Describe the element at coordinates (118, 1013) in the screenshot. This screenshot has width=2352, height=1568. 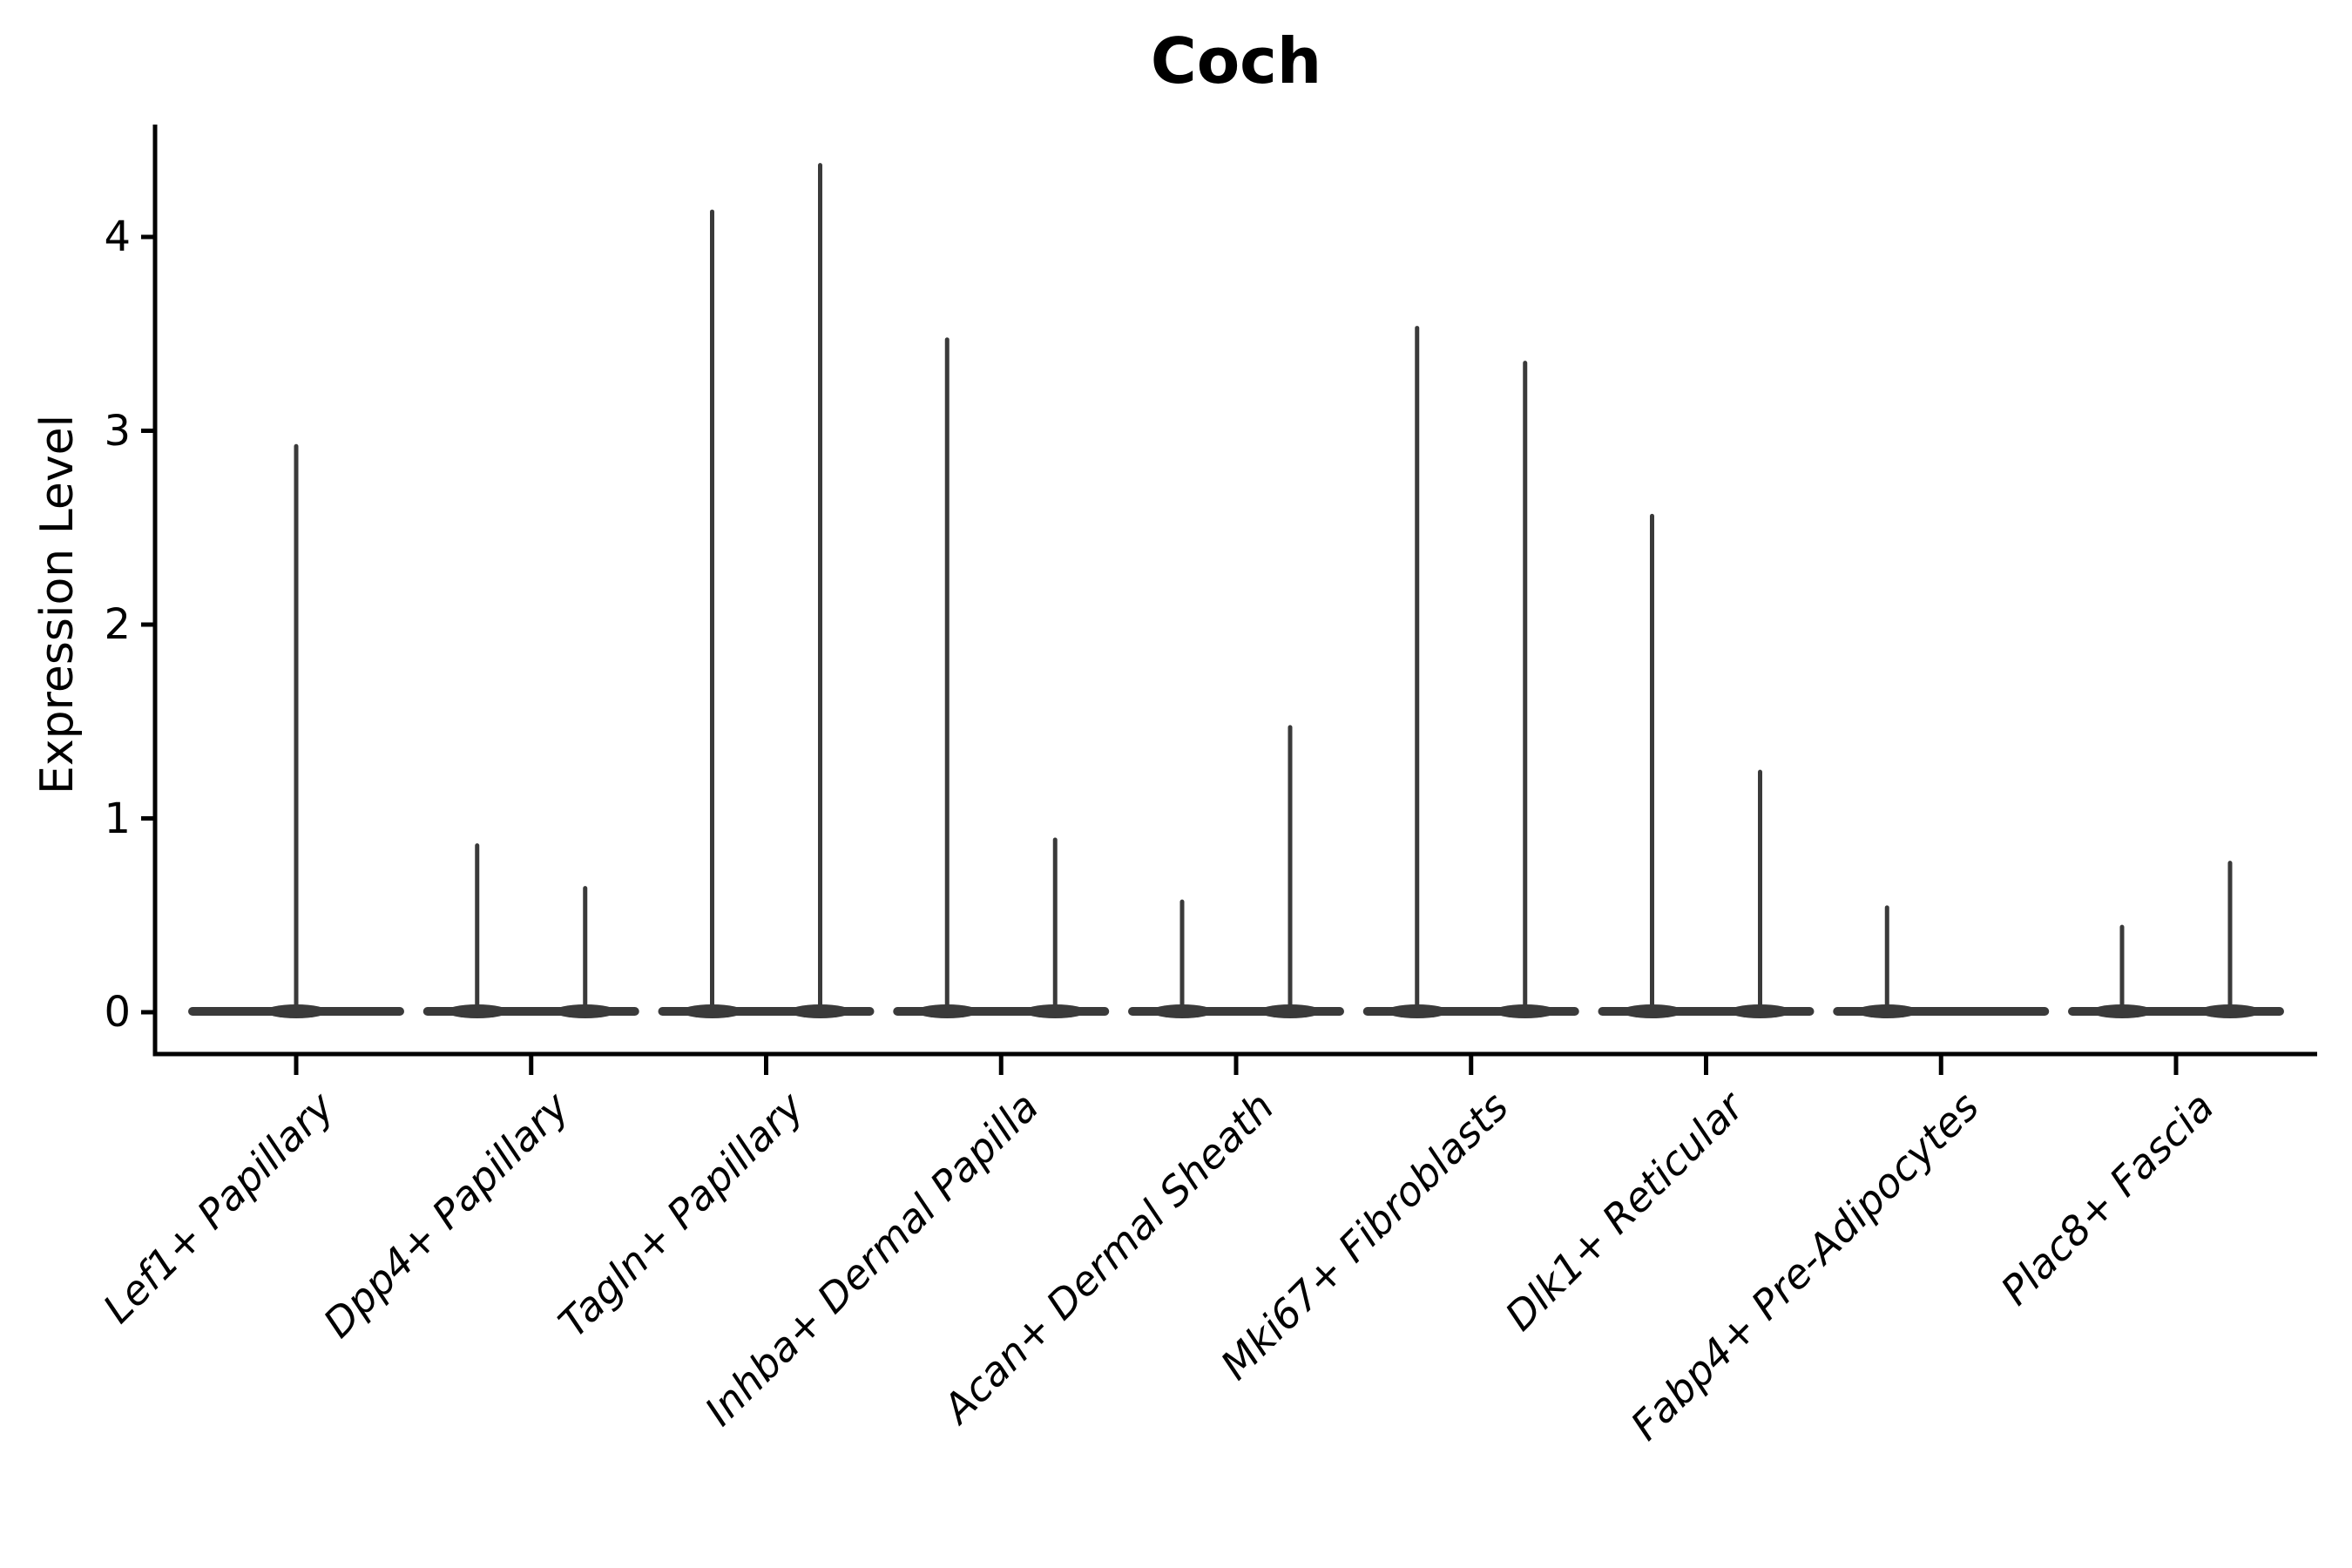
I see `y-axis-tick-label: 0` at that location.